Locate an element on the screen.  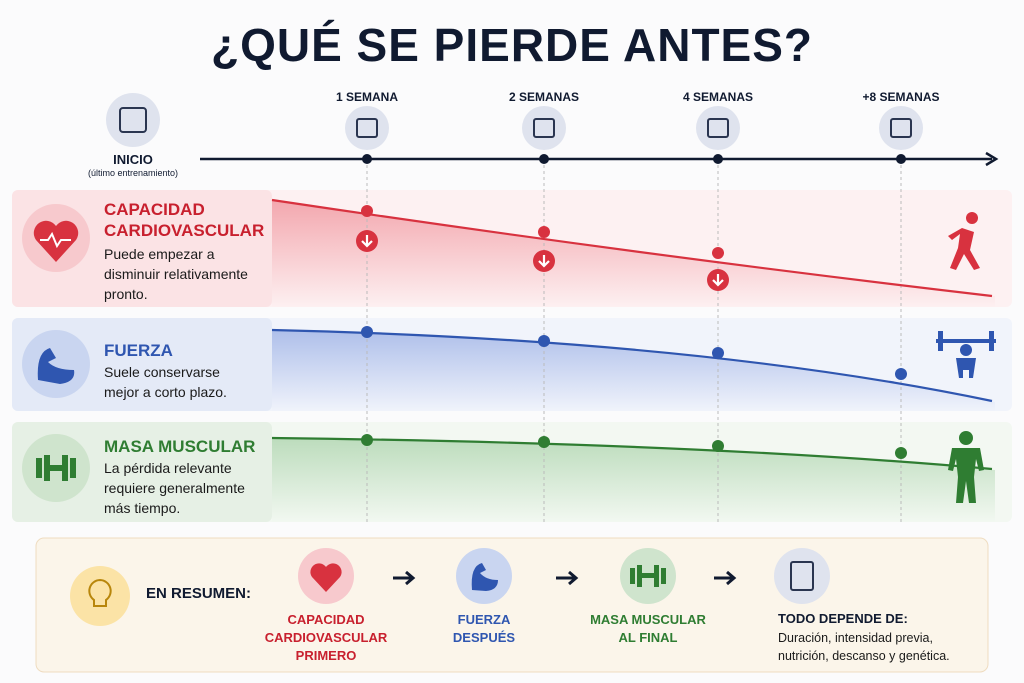
row-text: Suele conservarse mejor a corto plazo. is located at coordinates (165, 382).